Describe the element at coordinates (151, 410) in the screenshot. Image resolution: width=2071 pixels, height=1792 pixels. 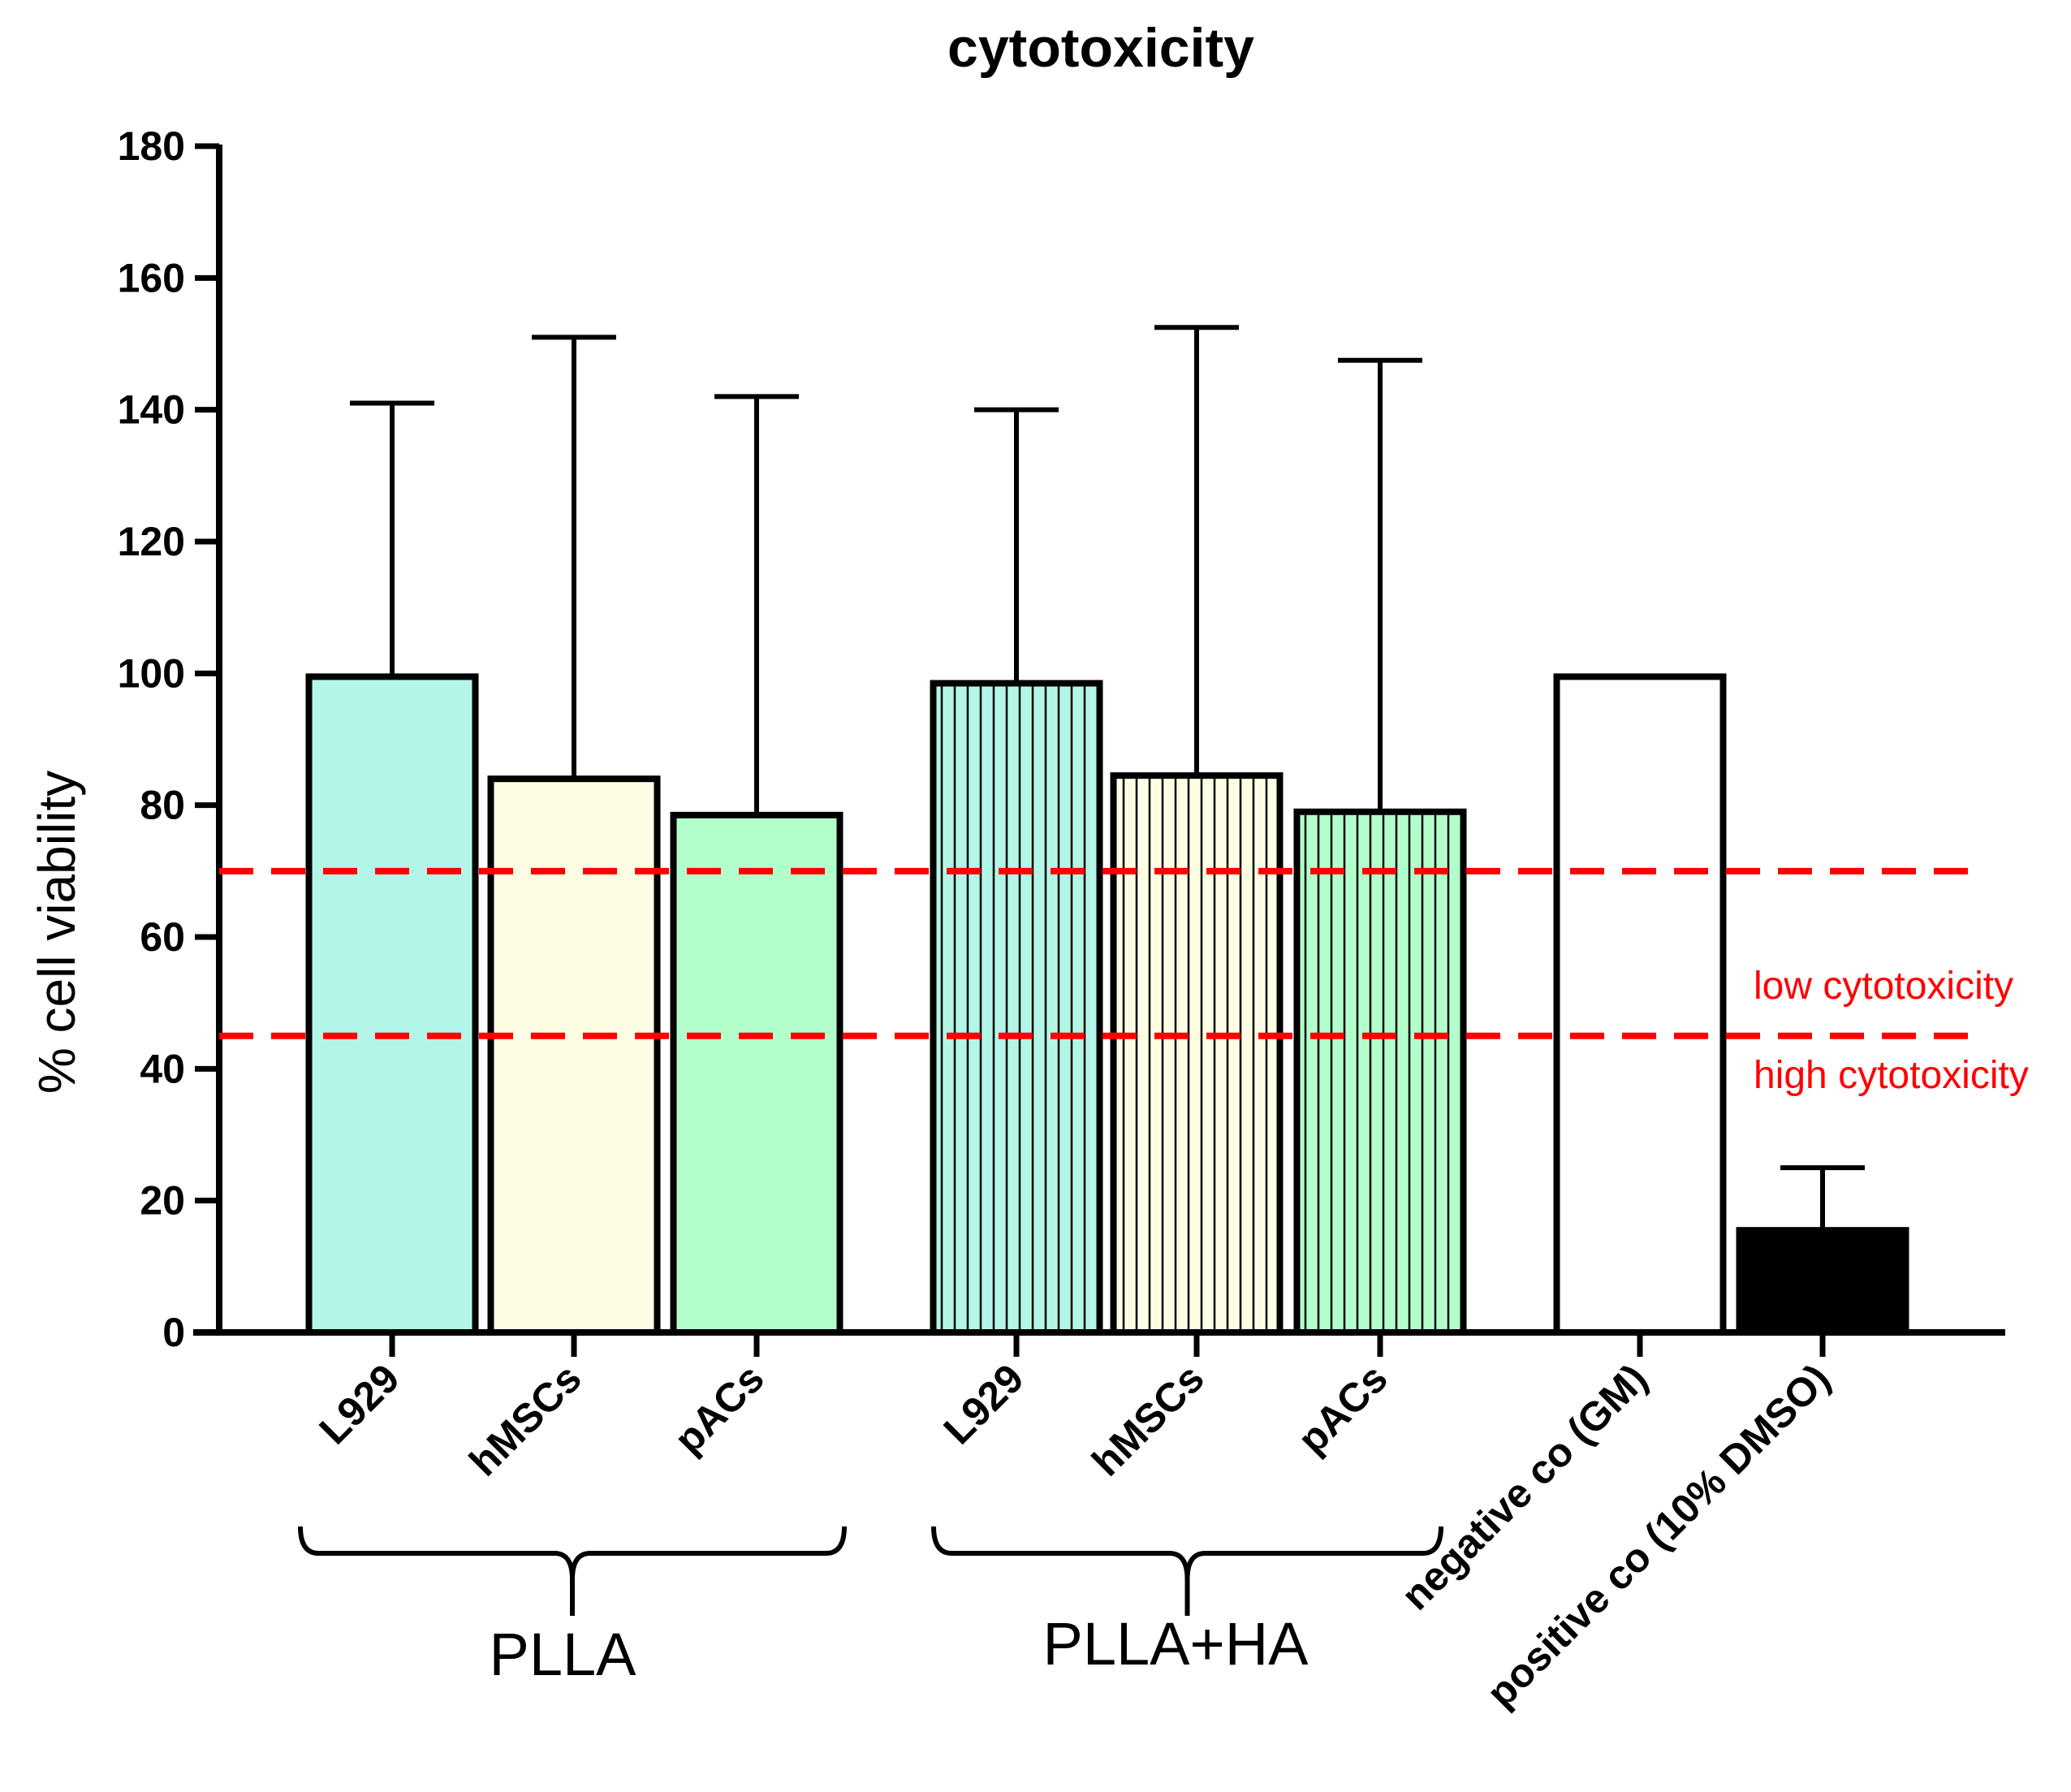
I see `y-tick-label: 140` at that location.